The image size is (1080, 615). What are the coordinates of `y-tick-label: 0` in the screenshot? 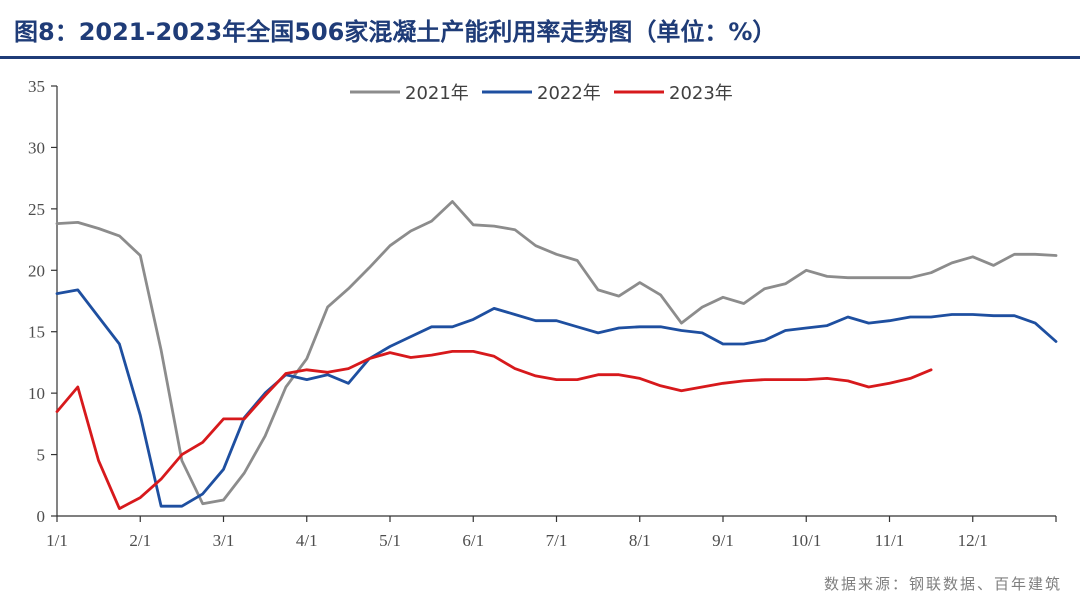 It's located at (41, 516).